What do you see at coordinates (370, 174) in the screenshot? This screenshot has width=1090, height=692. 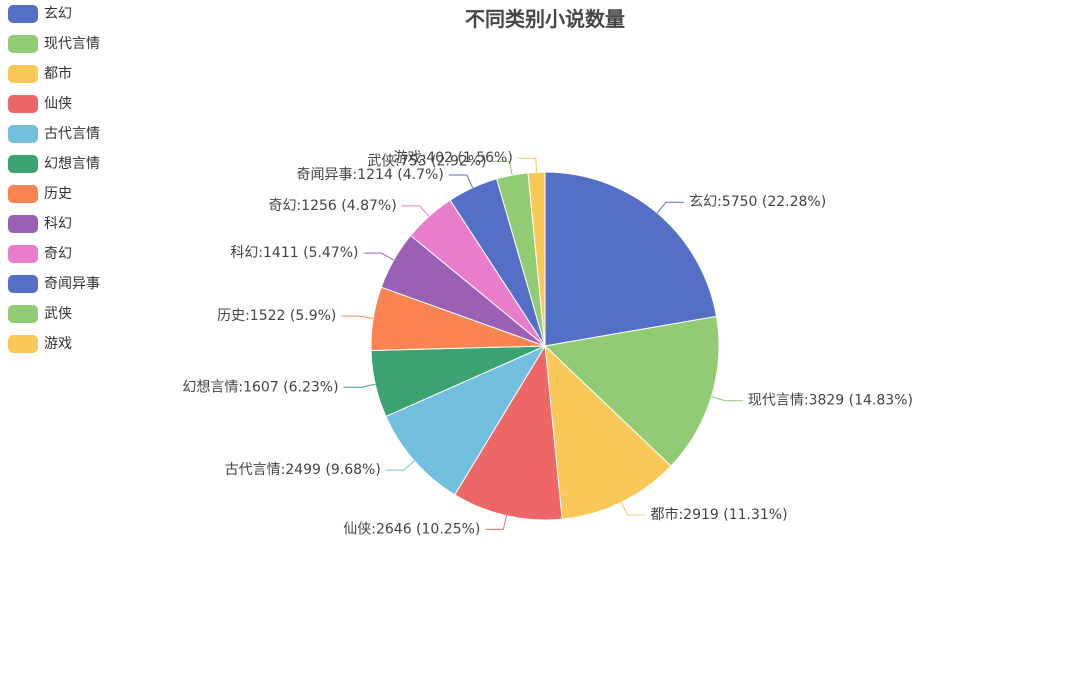 I see `slice-label: 奇闻异事:1214 (4.7%)` at bounding box center [370, 174].